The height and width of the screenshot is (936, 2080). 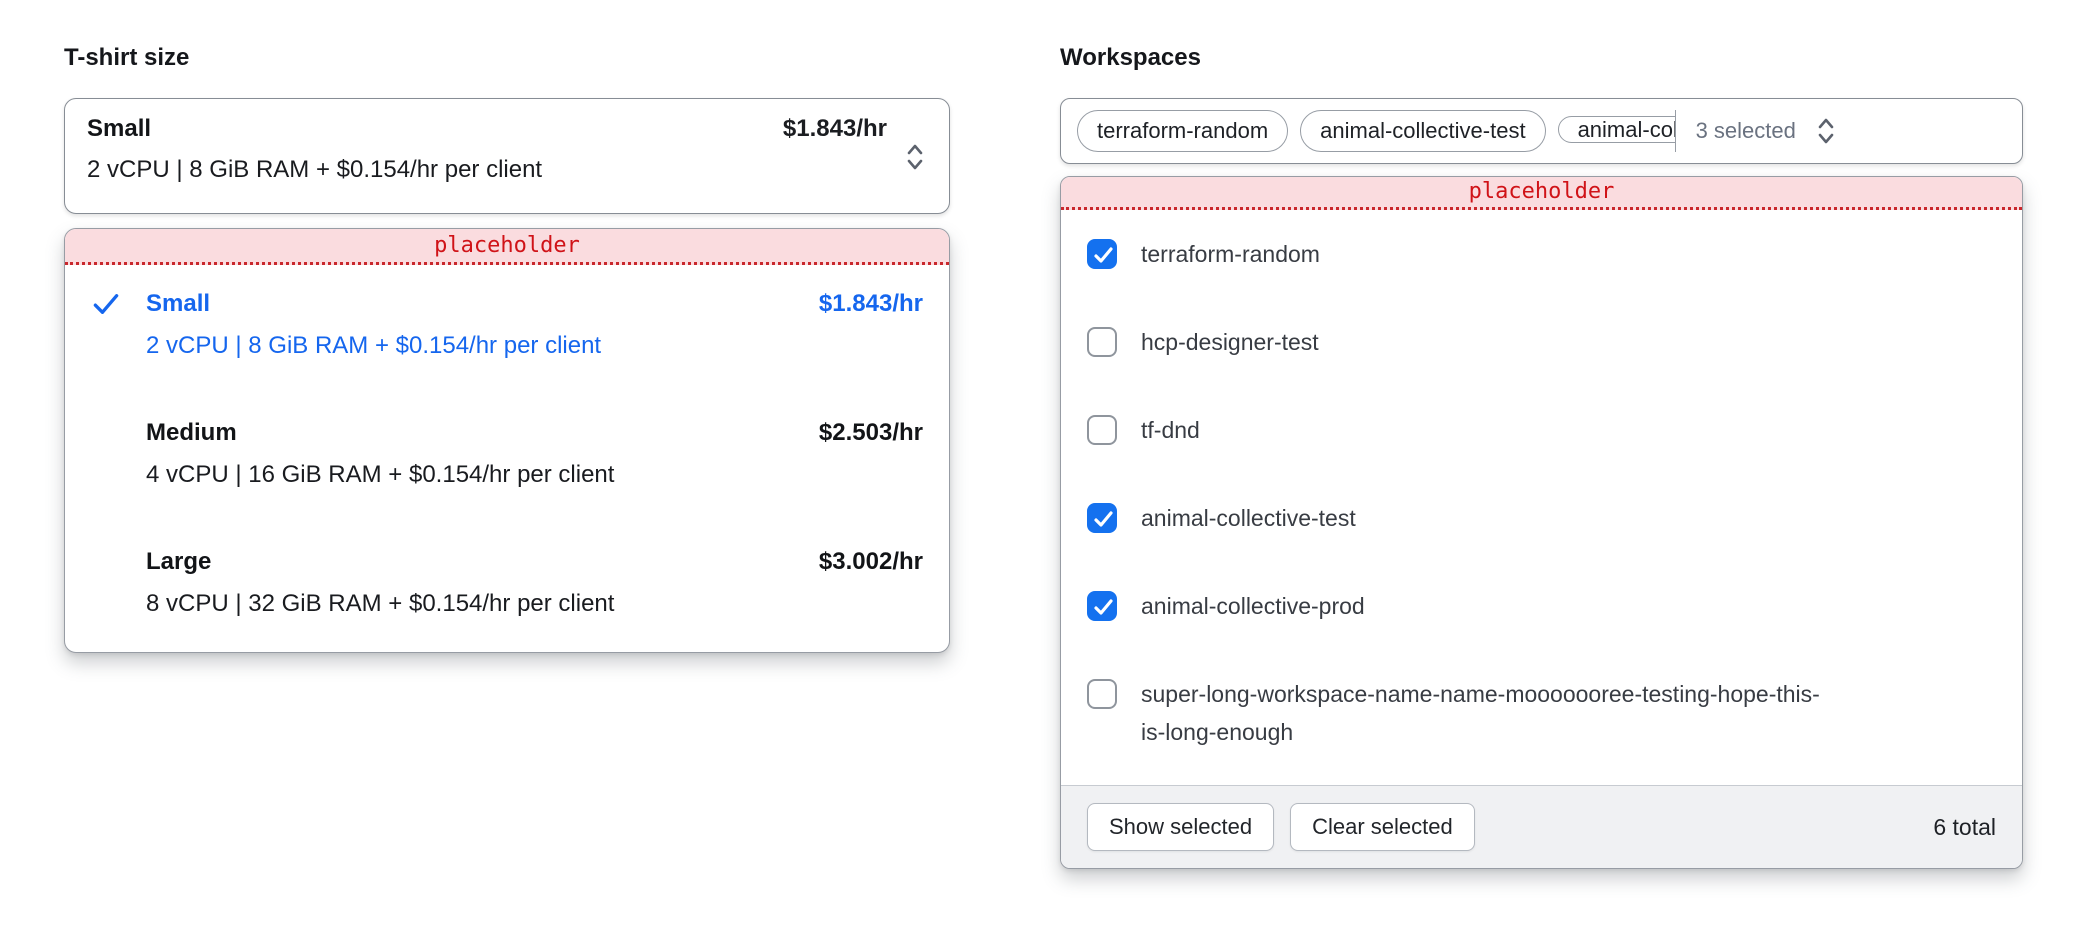 What do you see at coordinates (870, 303) in the screenshot?
I see `option-price: $1.843/hr` at bounding box center [870, 303].